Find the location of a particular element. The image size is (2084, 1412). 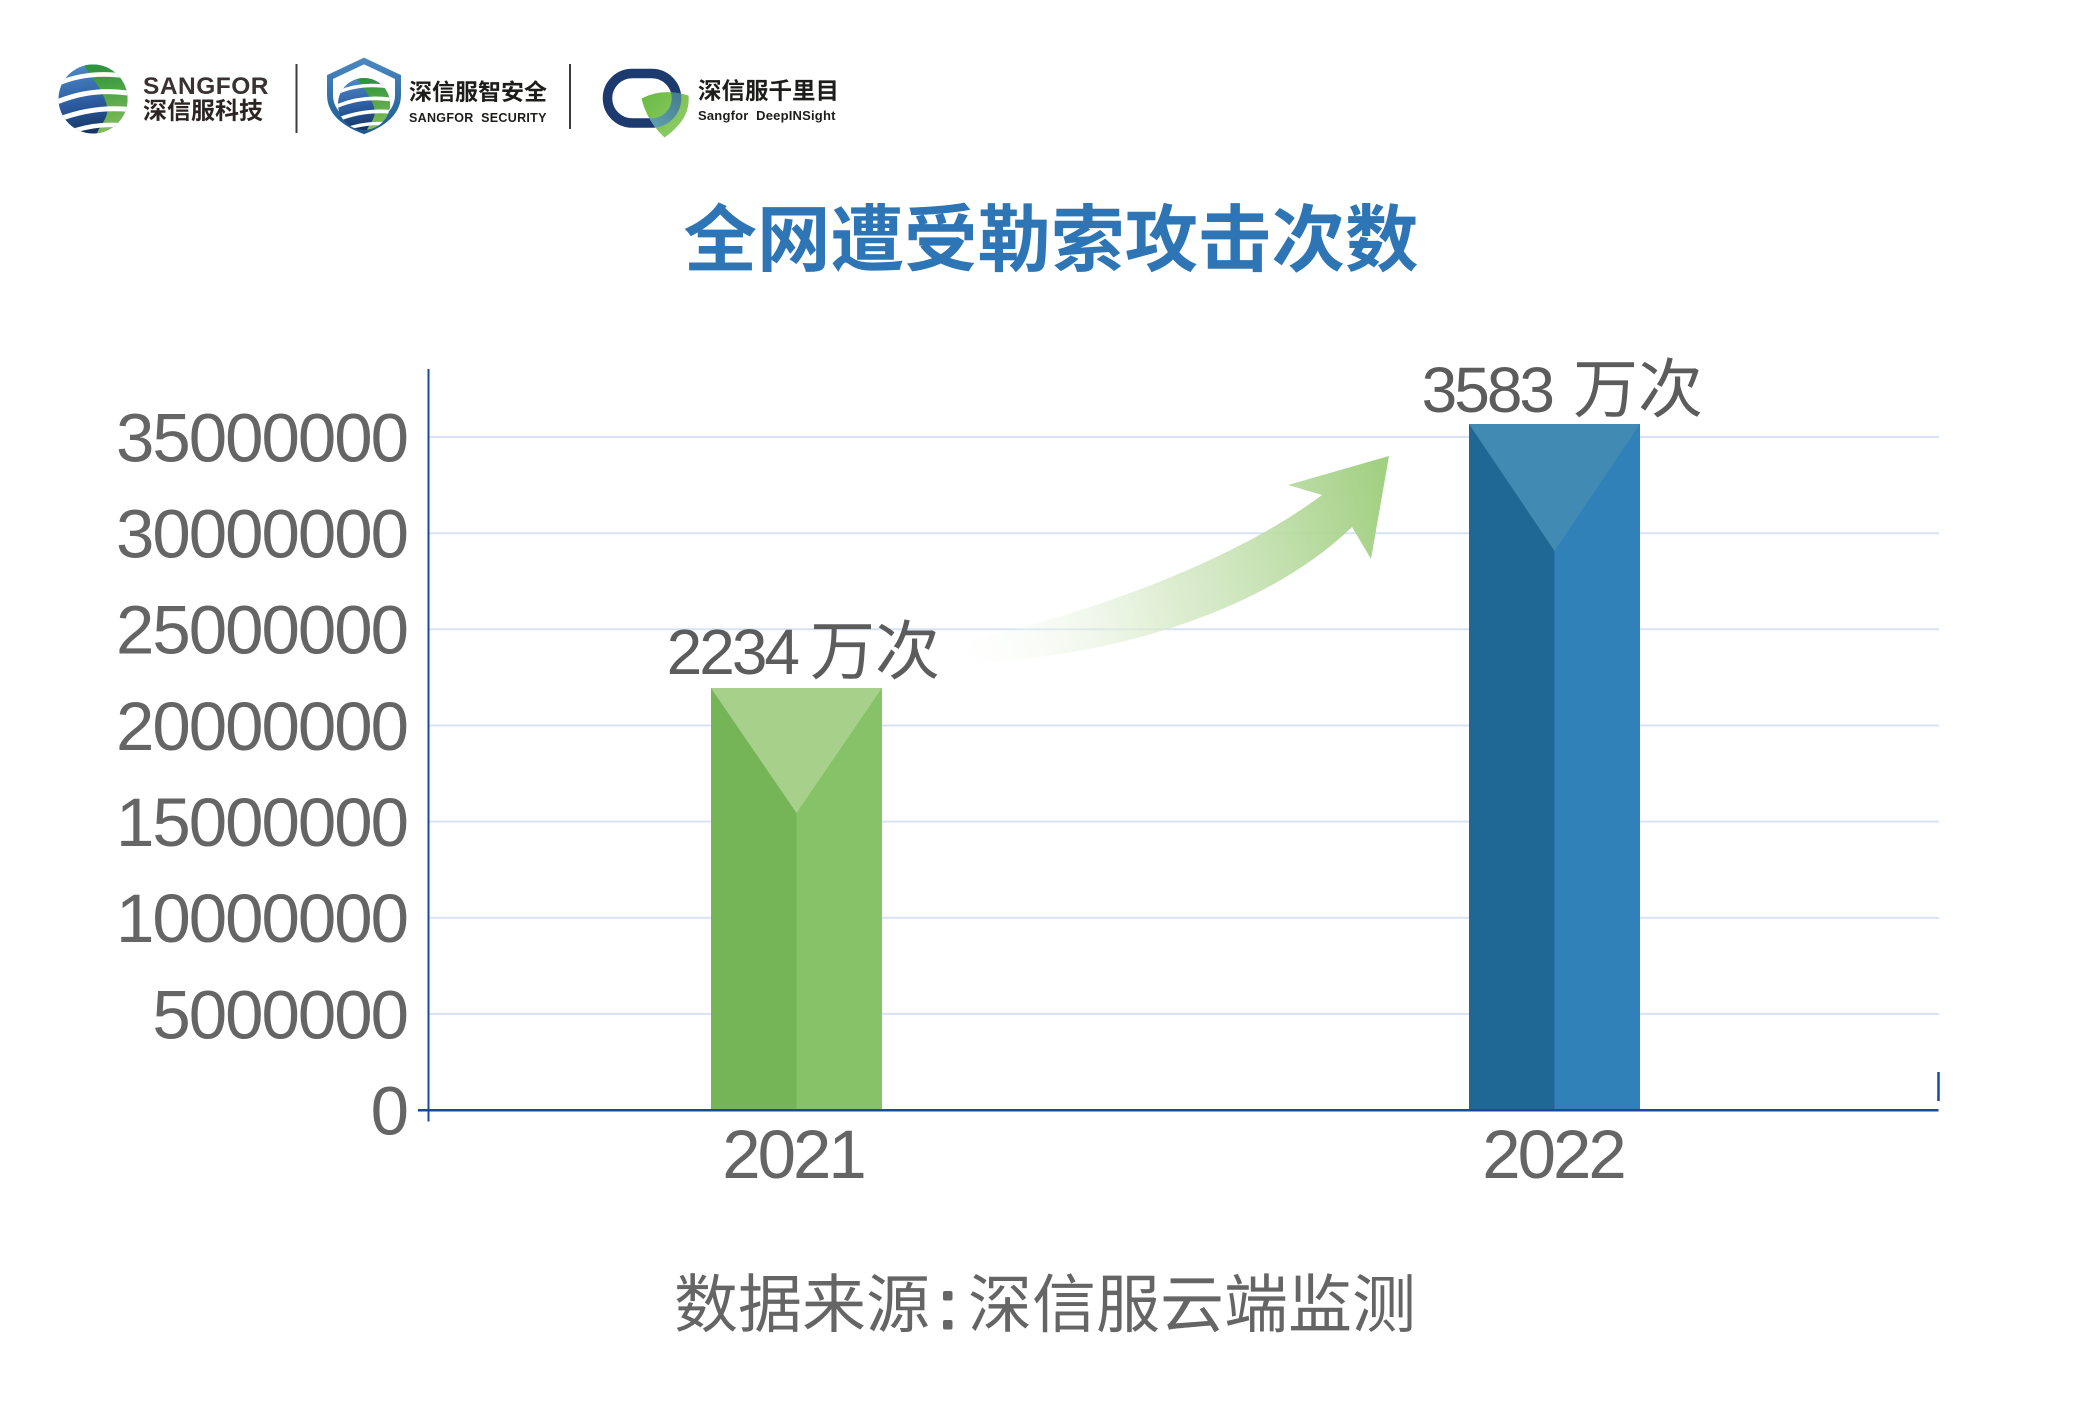

svg-text: 25000000 is located at coordinates (261, 630).